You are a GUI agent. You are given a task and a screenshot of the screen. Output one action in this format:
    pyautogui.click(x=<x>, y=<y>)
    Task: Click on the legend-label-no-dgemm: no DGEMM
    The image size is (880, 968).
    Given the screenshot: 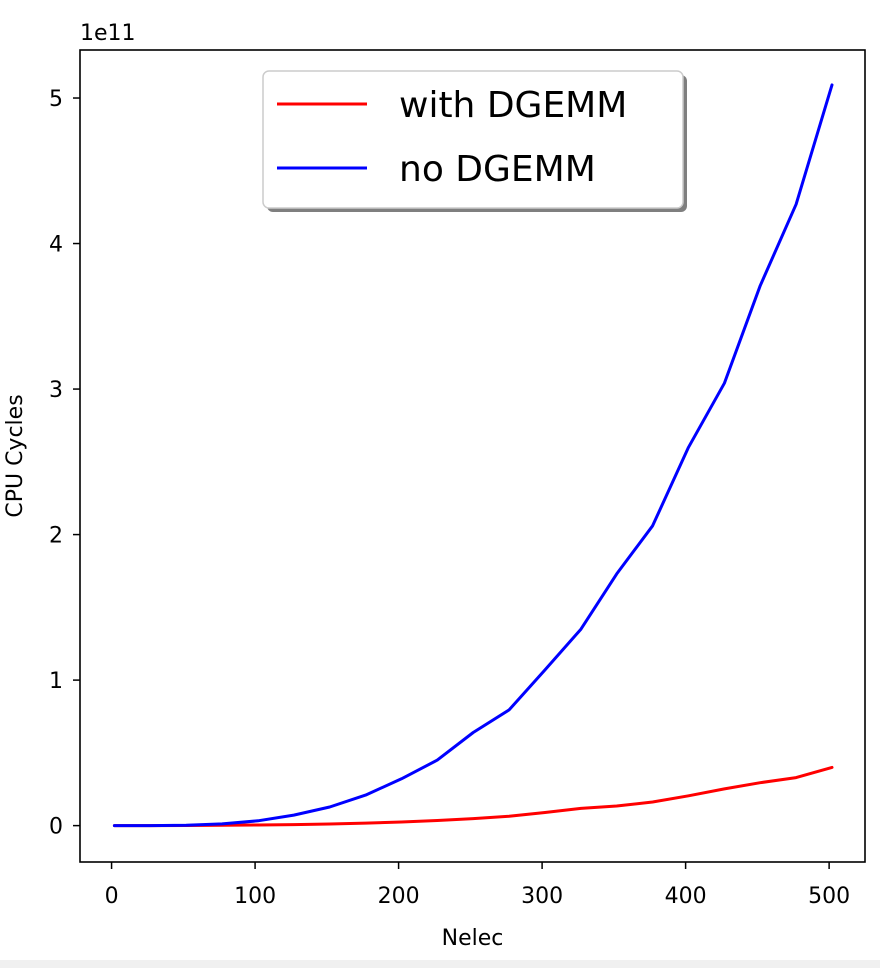 What is the action you would take?
    pyautogui.click(x=497, y=169)
    